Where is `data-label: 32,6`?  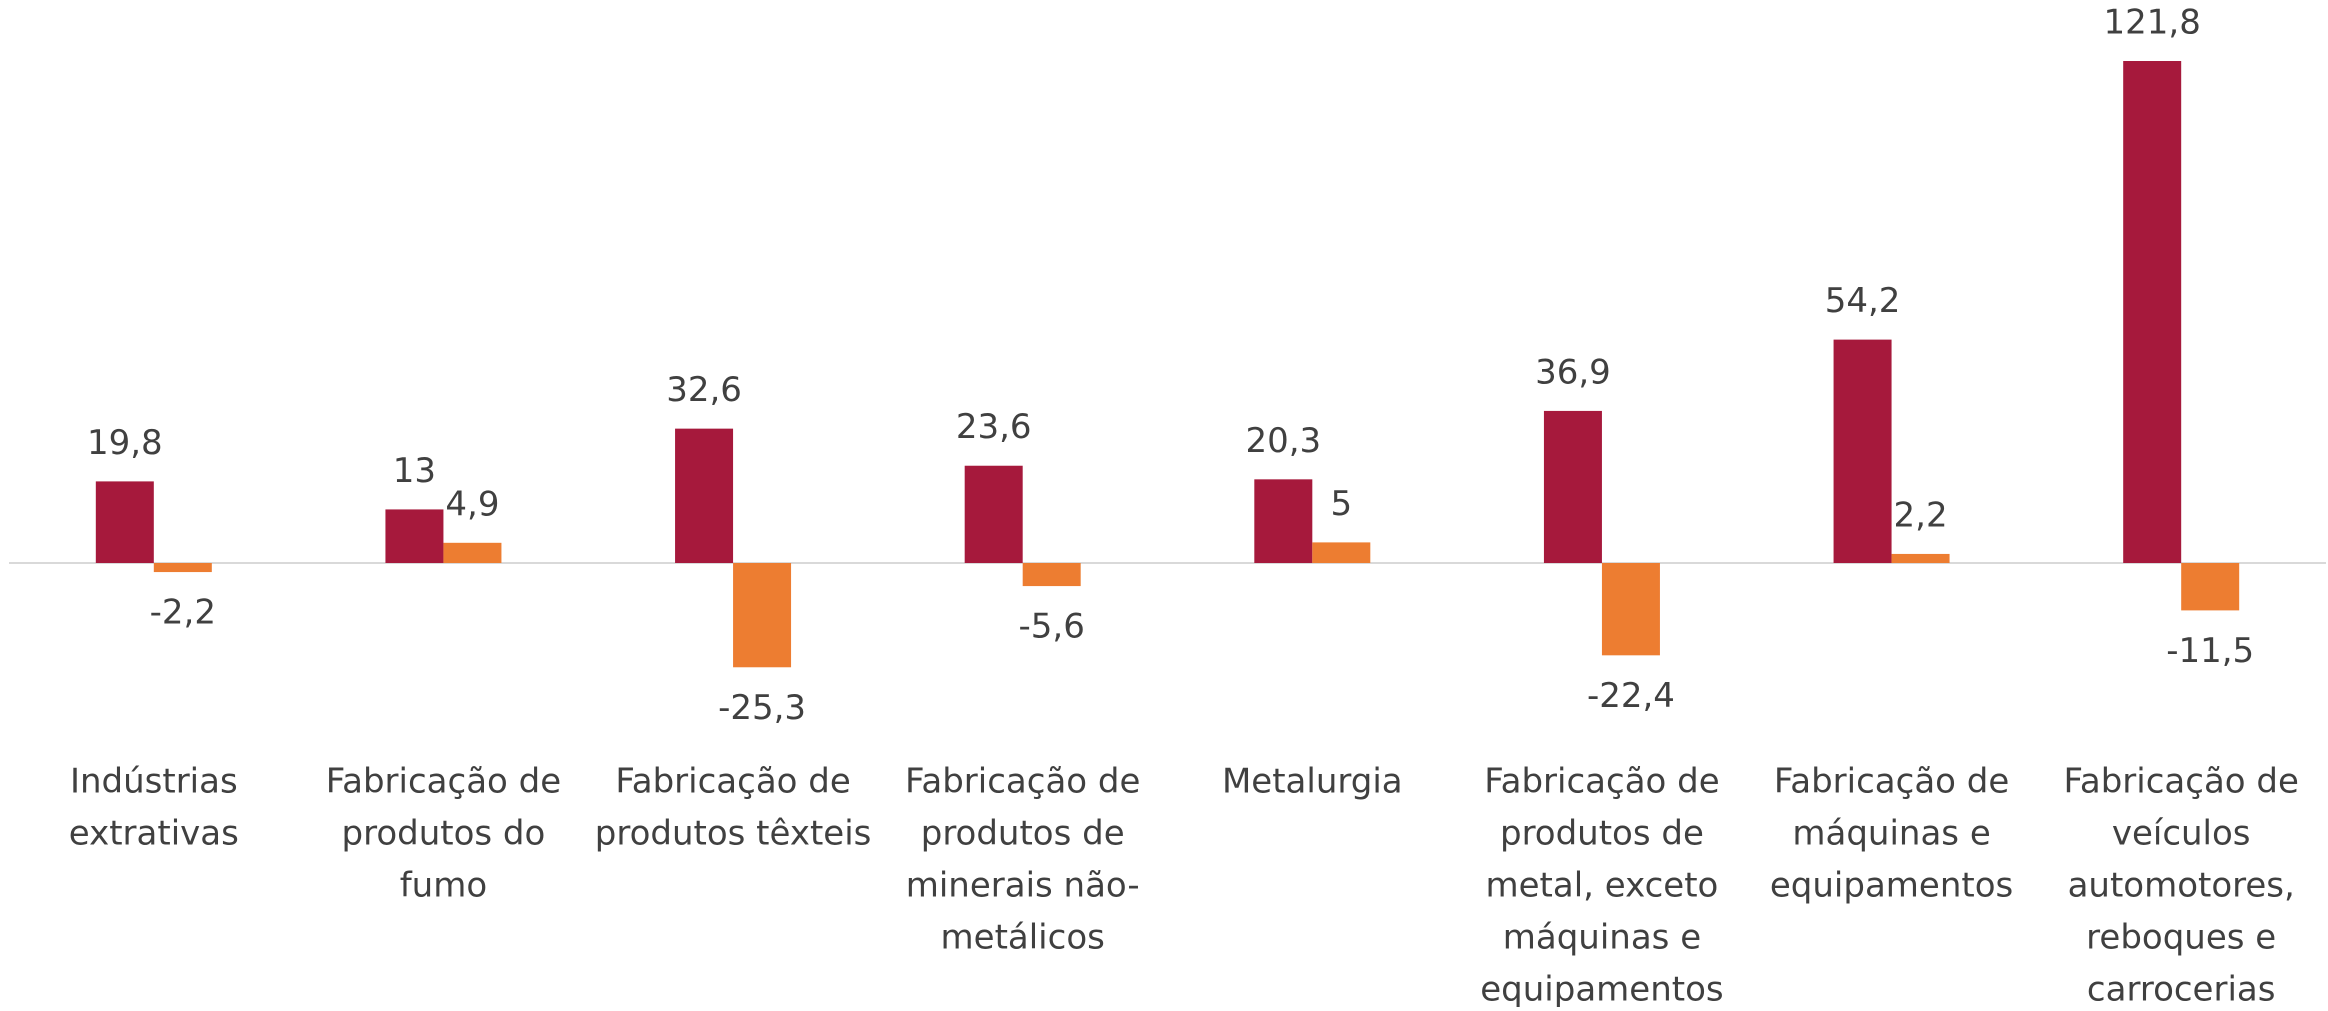 data-label: 32,6 is located at coordinates (704, 390).